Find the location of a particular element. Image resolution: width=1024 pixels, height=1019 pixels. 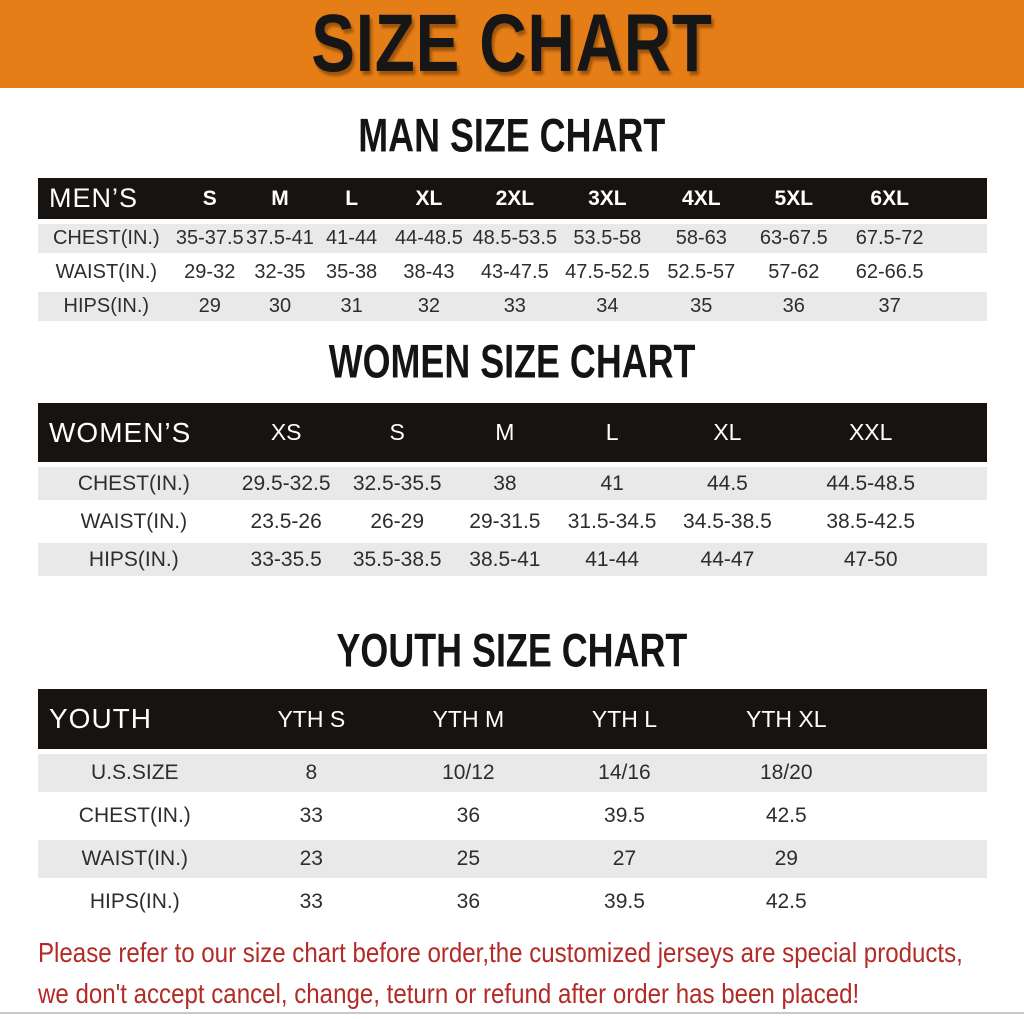

youth-size-header-m: YTH M is located at coordinates (468, 719).